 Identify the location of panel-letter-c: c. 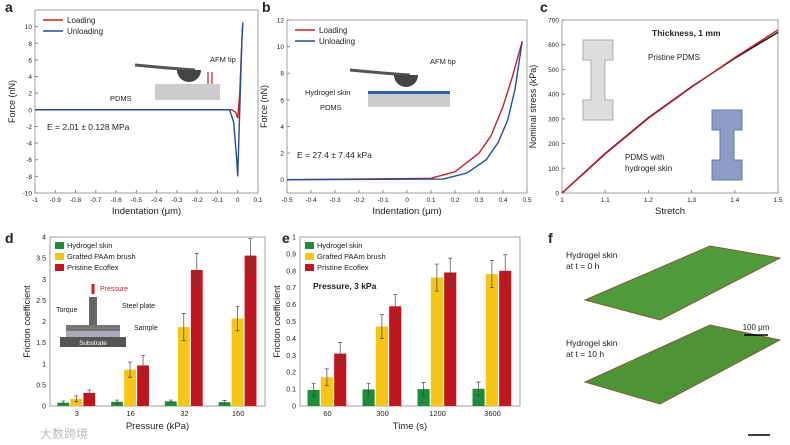
(544, 7).